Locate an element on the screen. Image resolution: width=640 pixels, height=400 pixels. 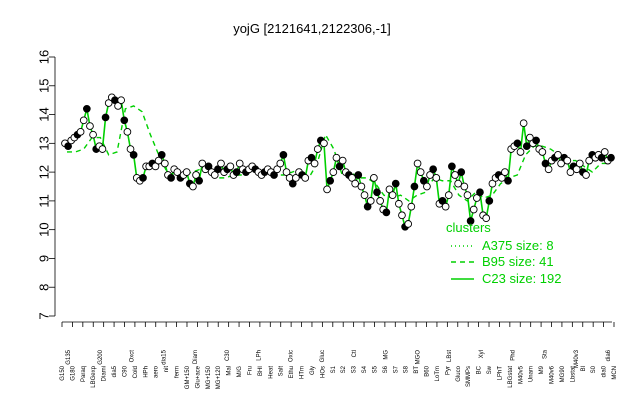
x-tick-label: G135 is located at coordinates (69, 356).